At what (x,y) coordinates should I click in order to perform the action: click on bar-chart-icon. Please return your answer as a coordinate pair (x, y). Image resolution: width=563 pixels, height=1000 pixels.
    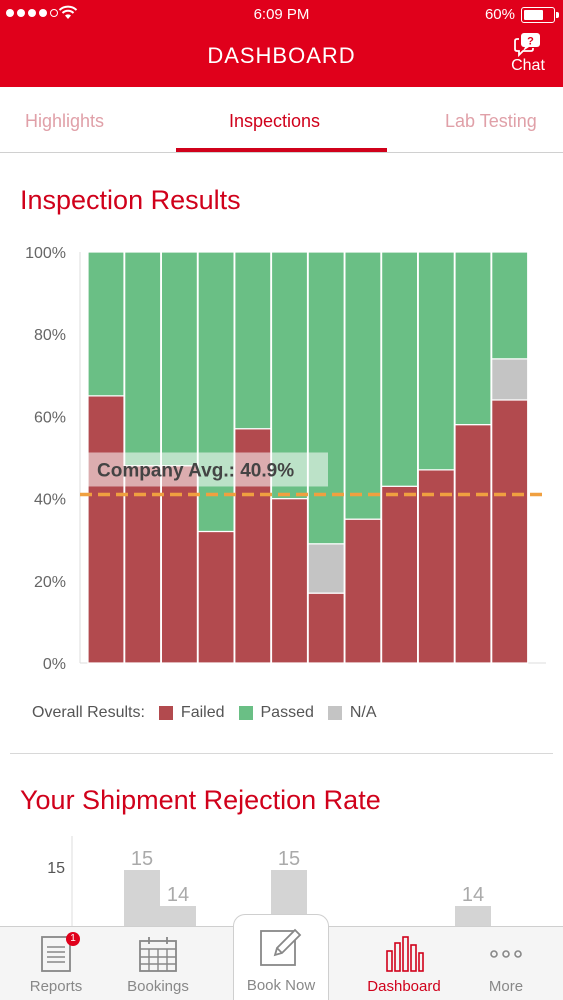
    Looking at the image, I should click on (405, 954).